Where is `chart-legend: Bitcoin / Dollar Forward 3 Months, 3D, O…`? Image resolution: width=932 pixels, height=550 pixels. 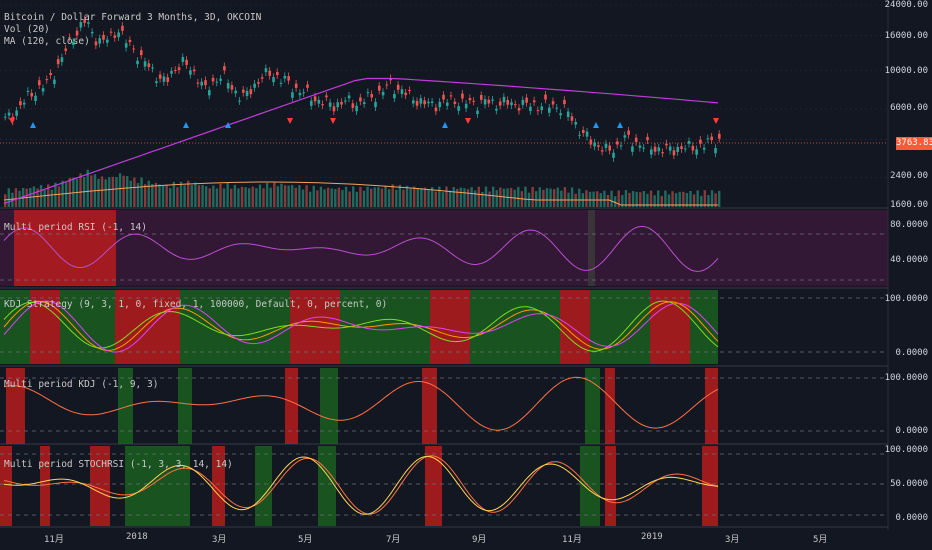 chart-legend: Bitcoin / Dollar Forward 3 Months, 3D, O… is located at coordinates (132, 30).